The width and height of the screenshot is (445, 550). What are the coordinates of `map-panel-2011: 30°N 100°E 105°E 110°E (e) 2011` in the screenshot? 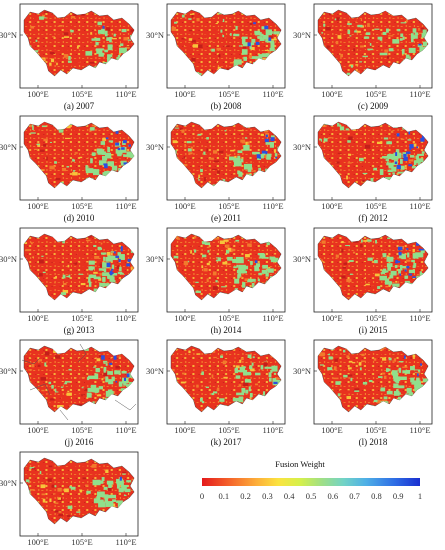 It's located at (216, 169).